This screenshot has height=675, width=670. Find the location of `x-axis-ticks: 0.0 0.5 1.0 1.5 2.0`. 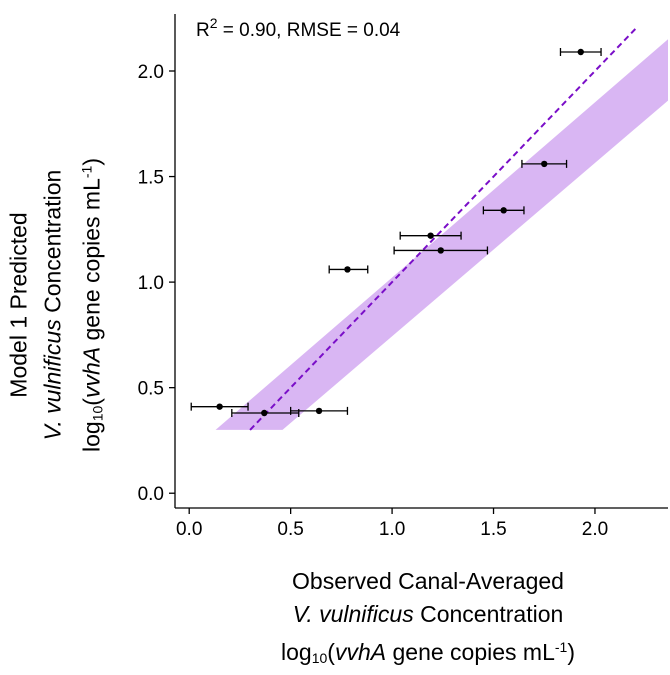

x-axis-ticks: 0.0 0.5 1.0 1.5 2.0 is located at coordinates (392, 524).